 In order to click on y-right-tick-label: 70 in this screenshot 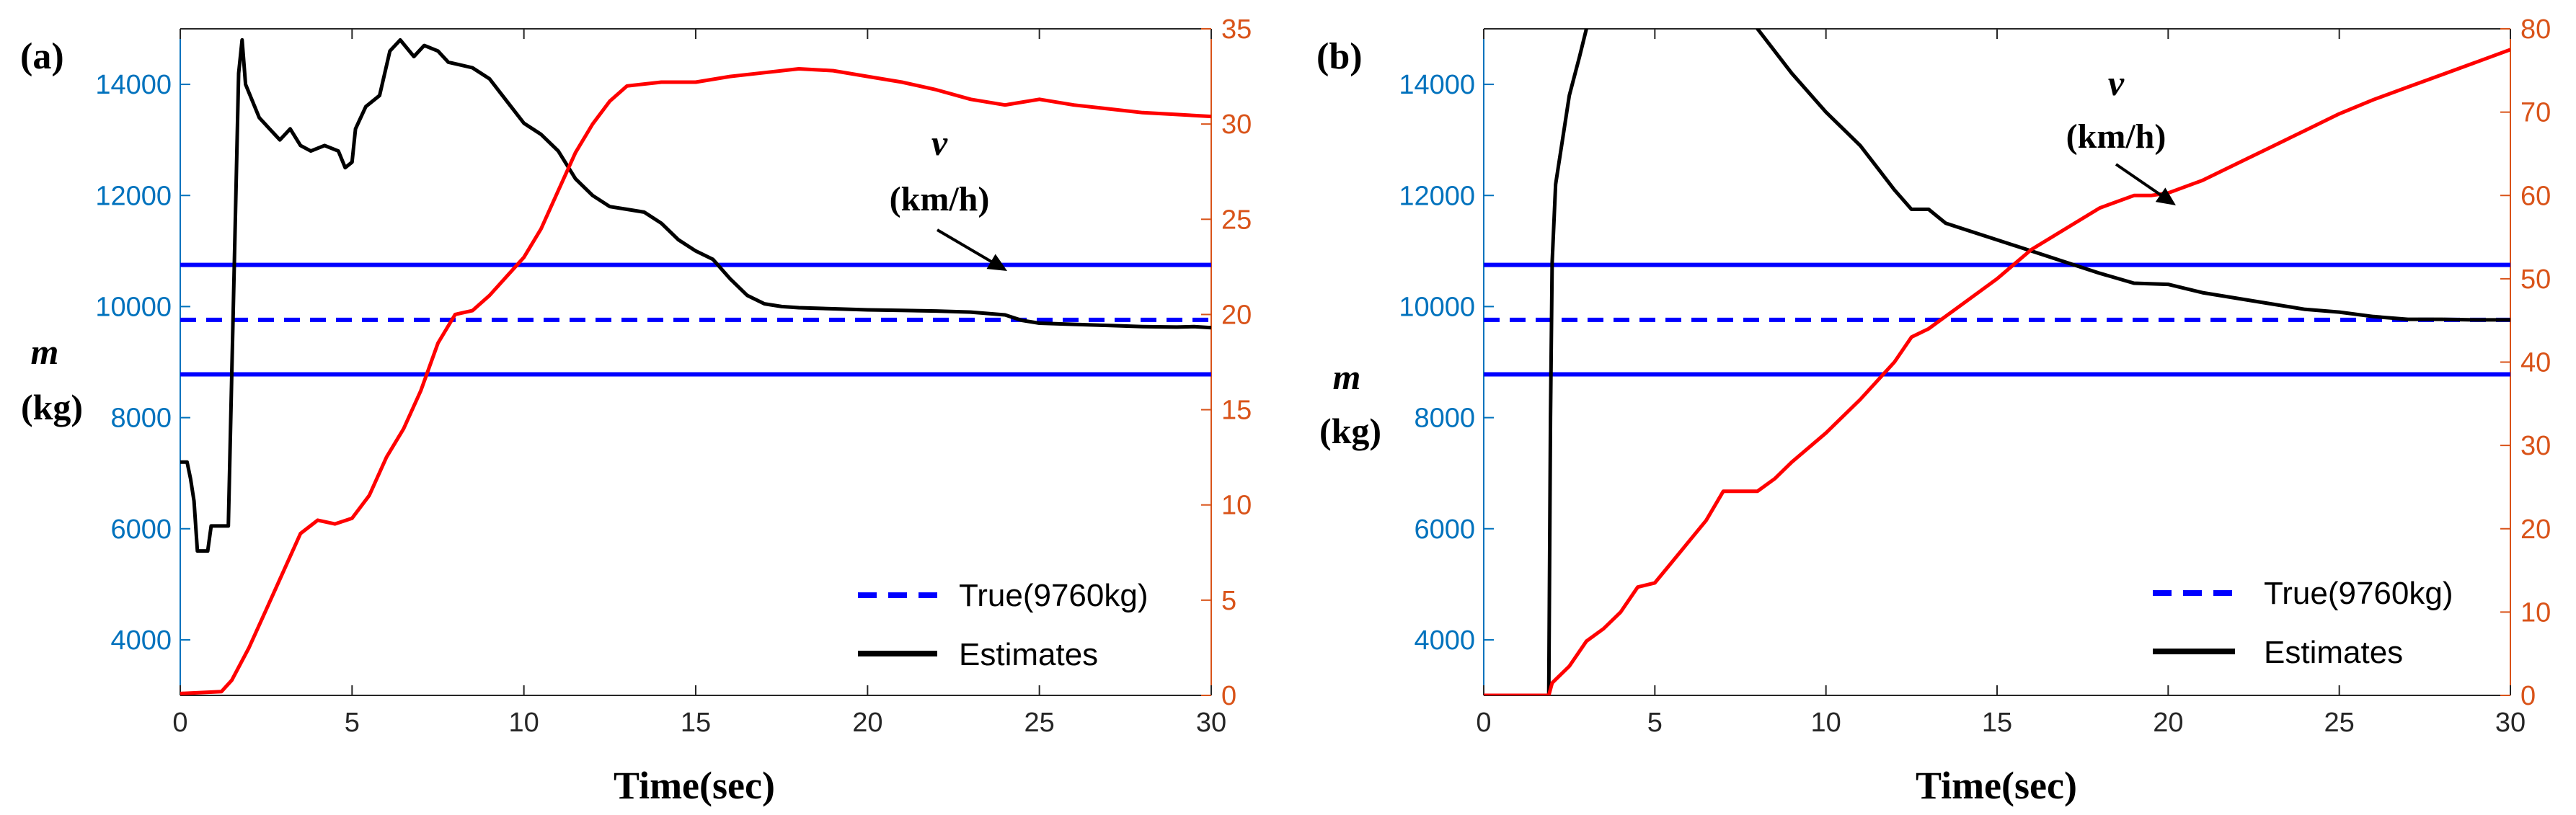, I will do `click(2535, 113)`.